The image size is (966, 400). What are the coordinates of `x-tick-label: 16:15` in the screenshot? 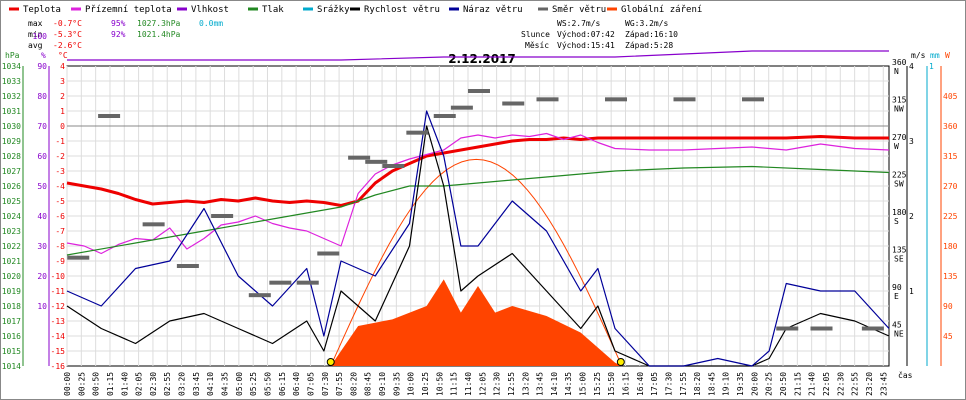 It's located at (626, 384).